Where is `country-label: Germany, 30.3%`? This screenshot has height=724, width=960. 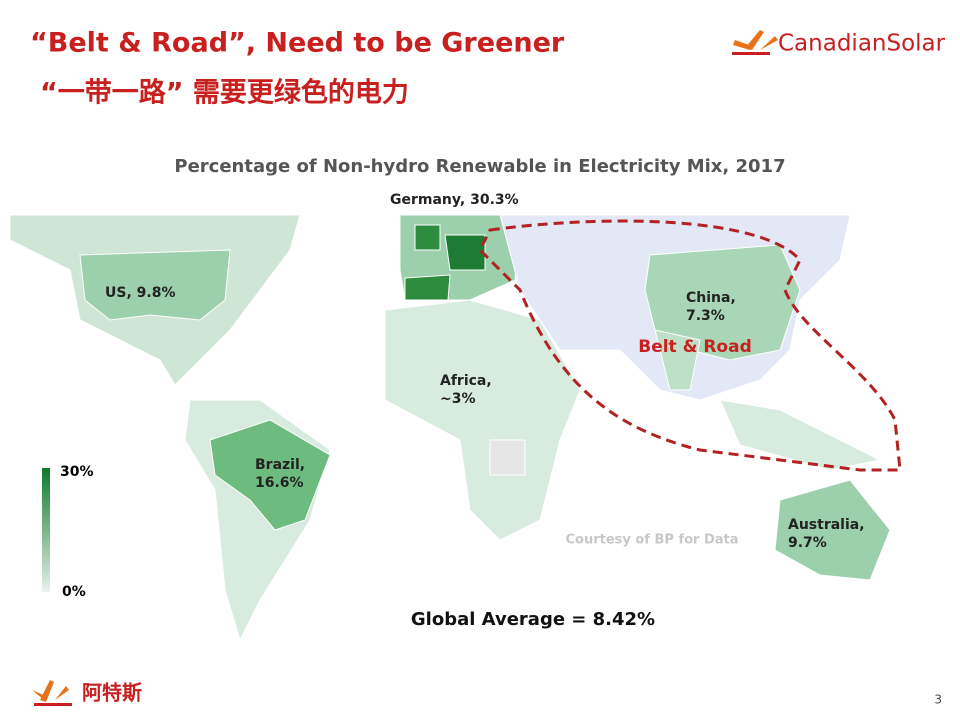
country-label: Germany, 30.3% is located at coordinates (454, 200).